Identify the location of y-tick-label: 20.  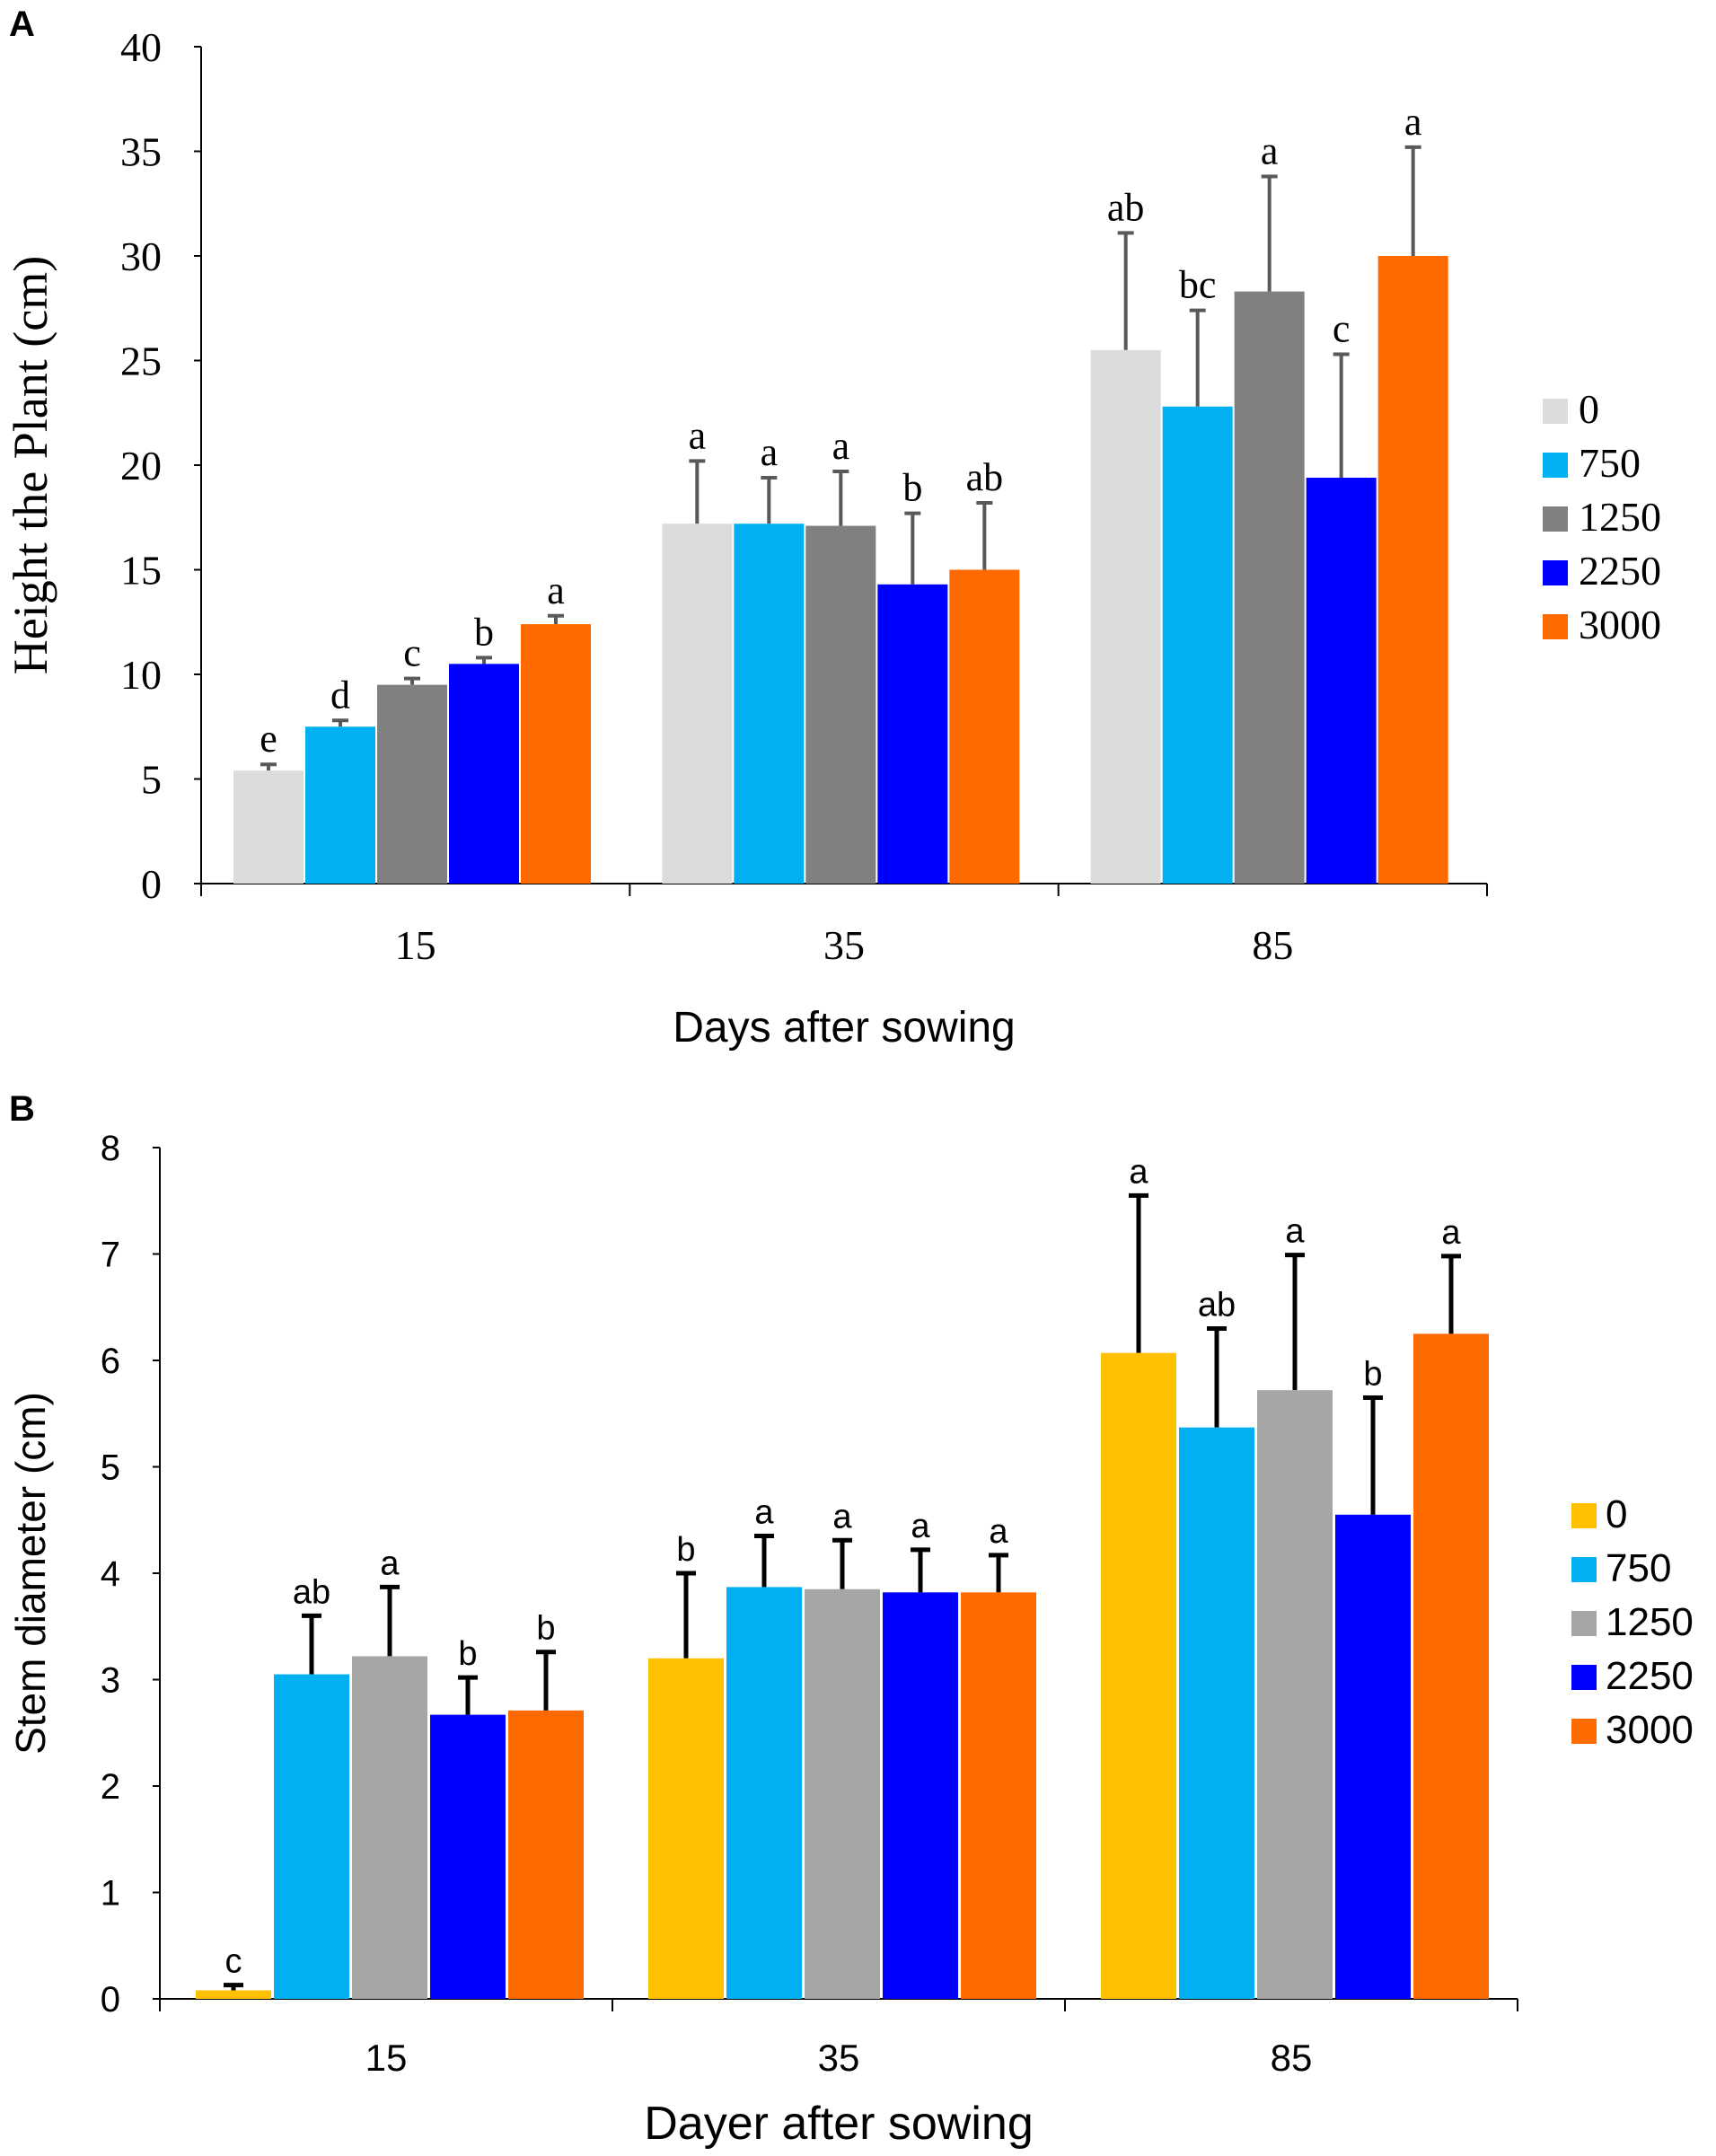
(141, 465).